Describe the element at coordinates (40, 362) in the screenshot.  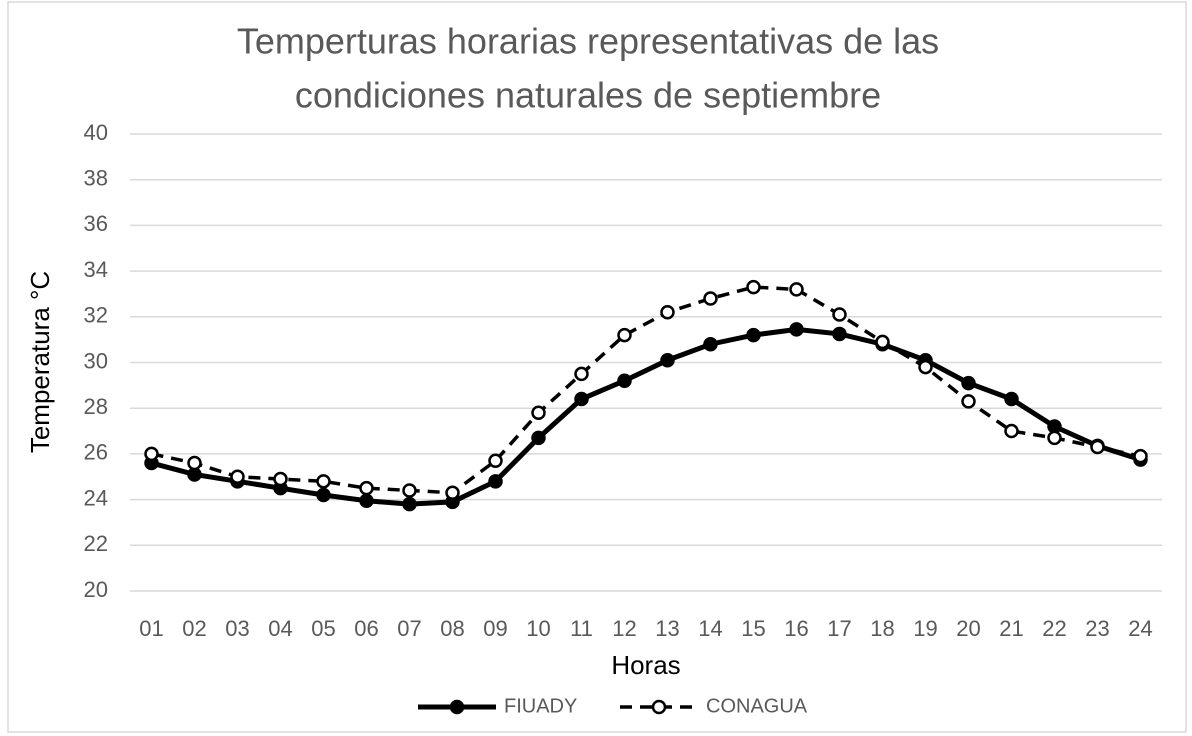
I see `y-axis-label: Temperatura °C` at that location.